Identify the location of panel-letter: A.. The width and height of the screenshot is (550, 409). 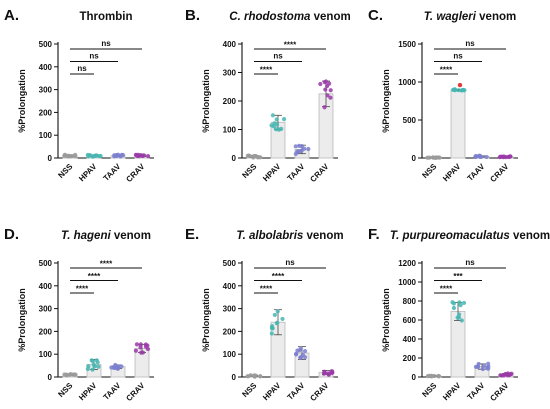
(11, 15).